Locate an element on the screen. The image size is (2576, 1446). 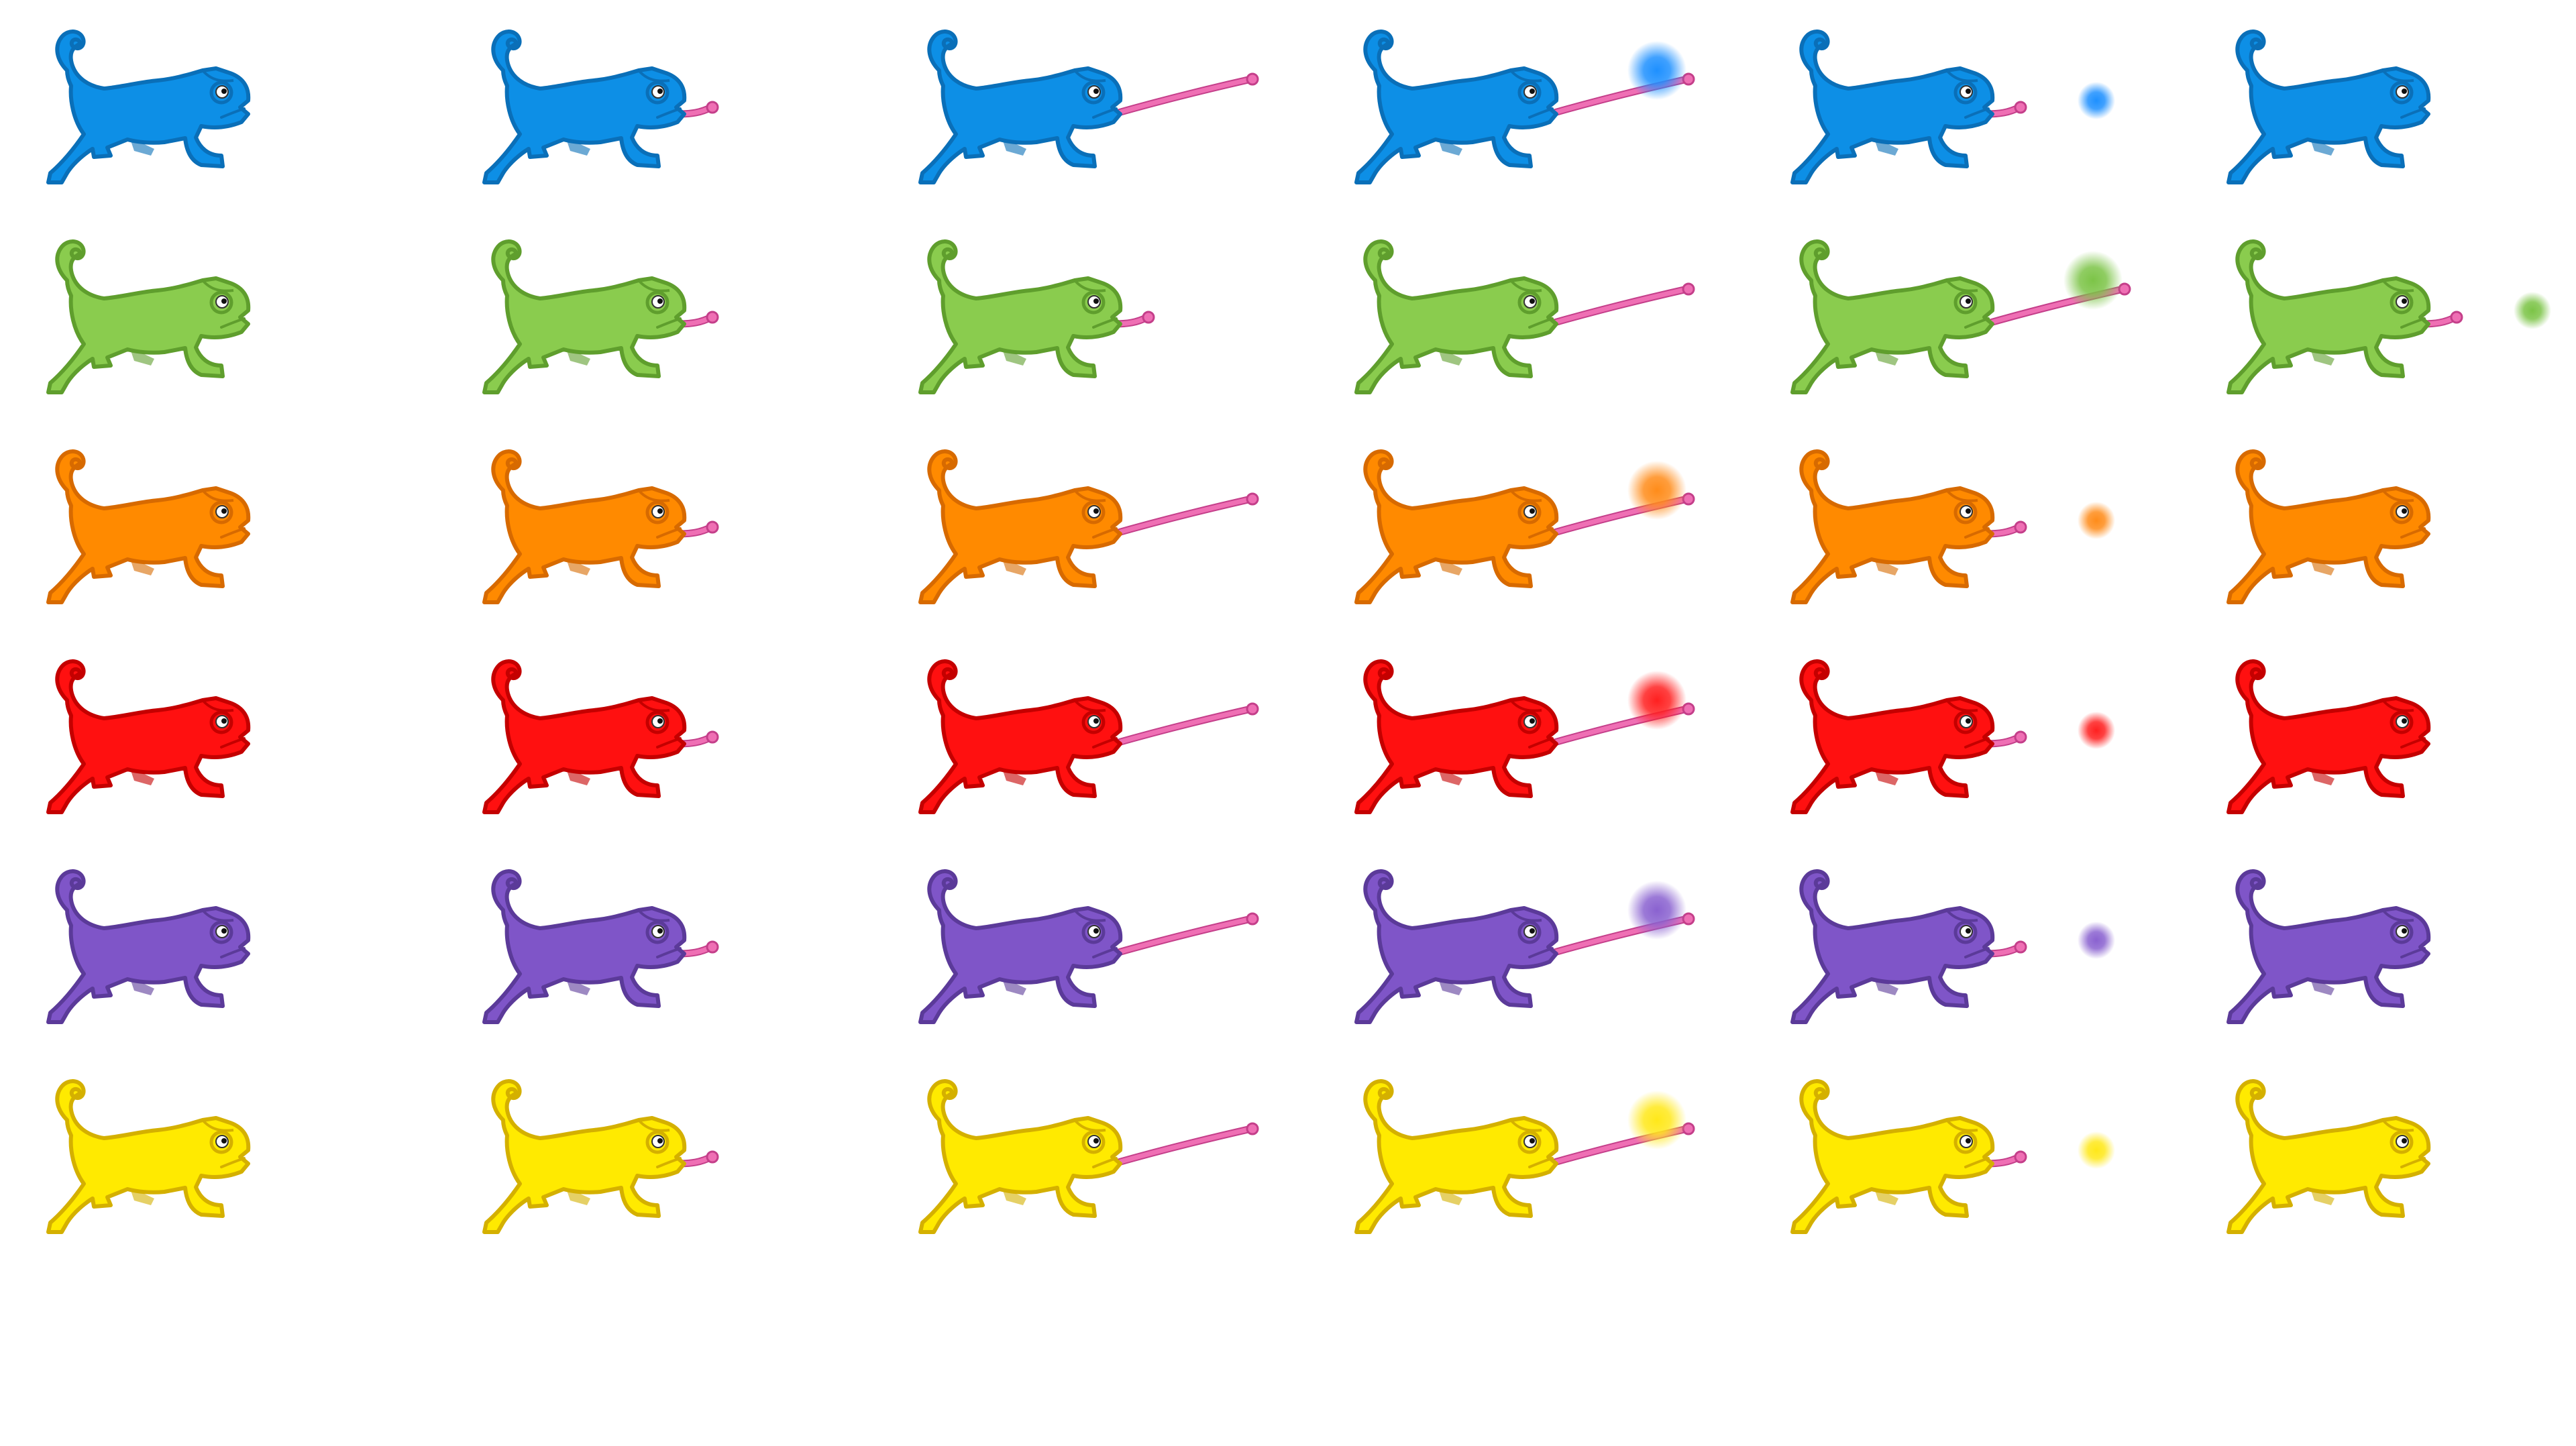
chameleon-sprite-orange-tongue-catch is located at coordinates (1543, 530).